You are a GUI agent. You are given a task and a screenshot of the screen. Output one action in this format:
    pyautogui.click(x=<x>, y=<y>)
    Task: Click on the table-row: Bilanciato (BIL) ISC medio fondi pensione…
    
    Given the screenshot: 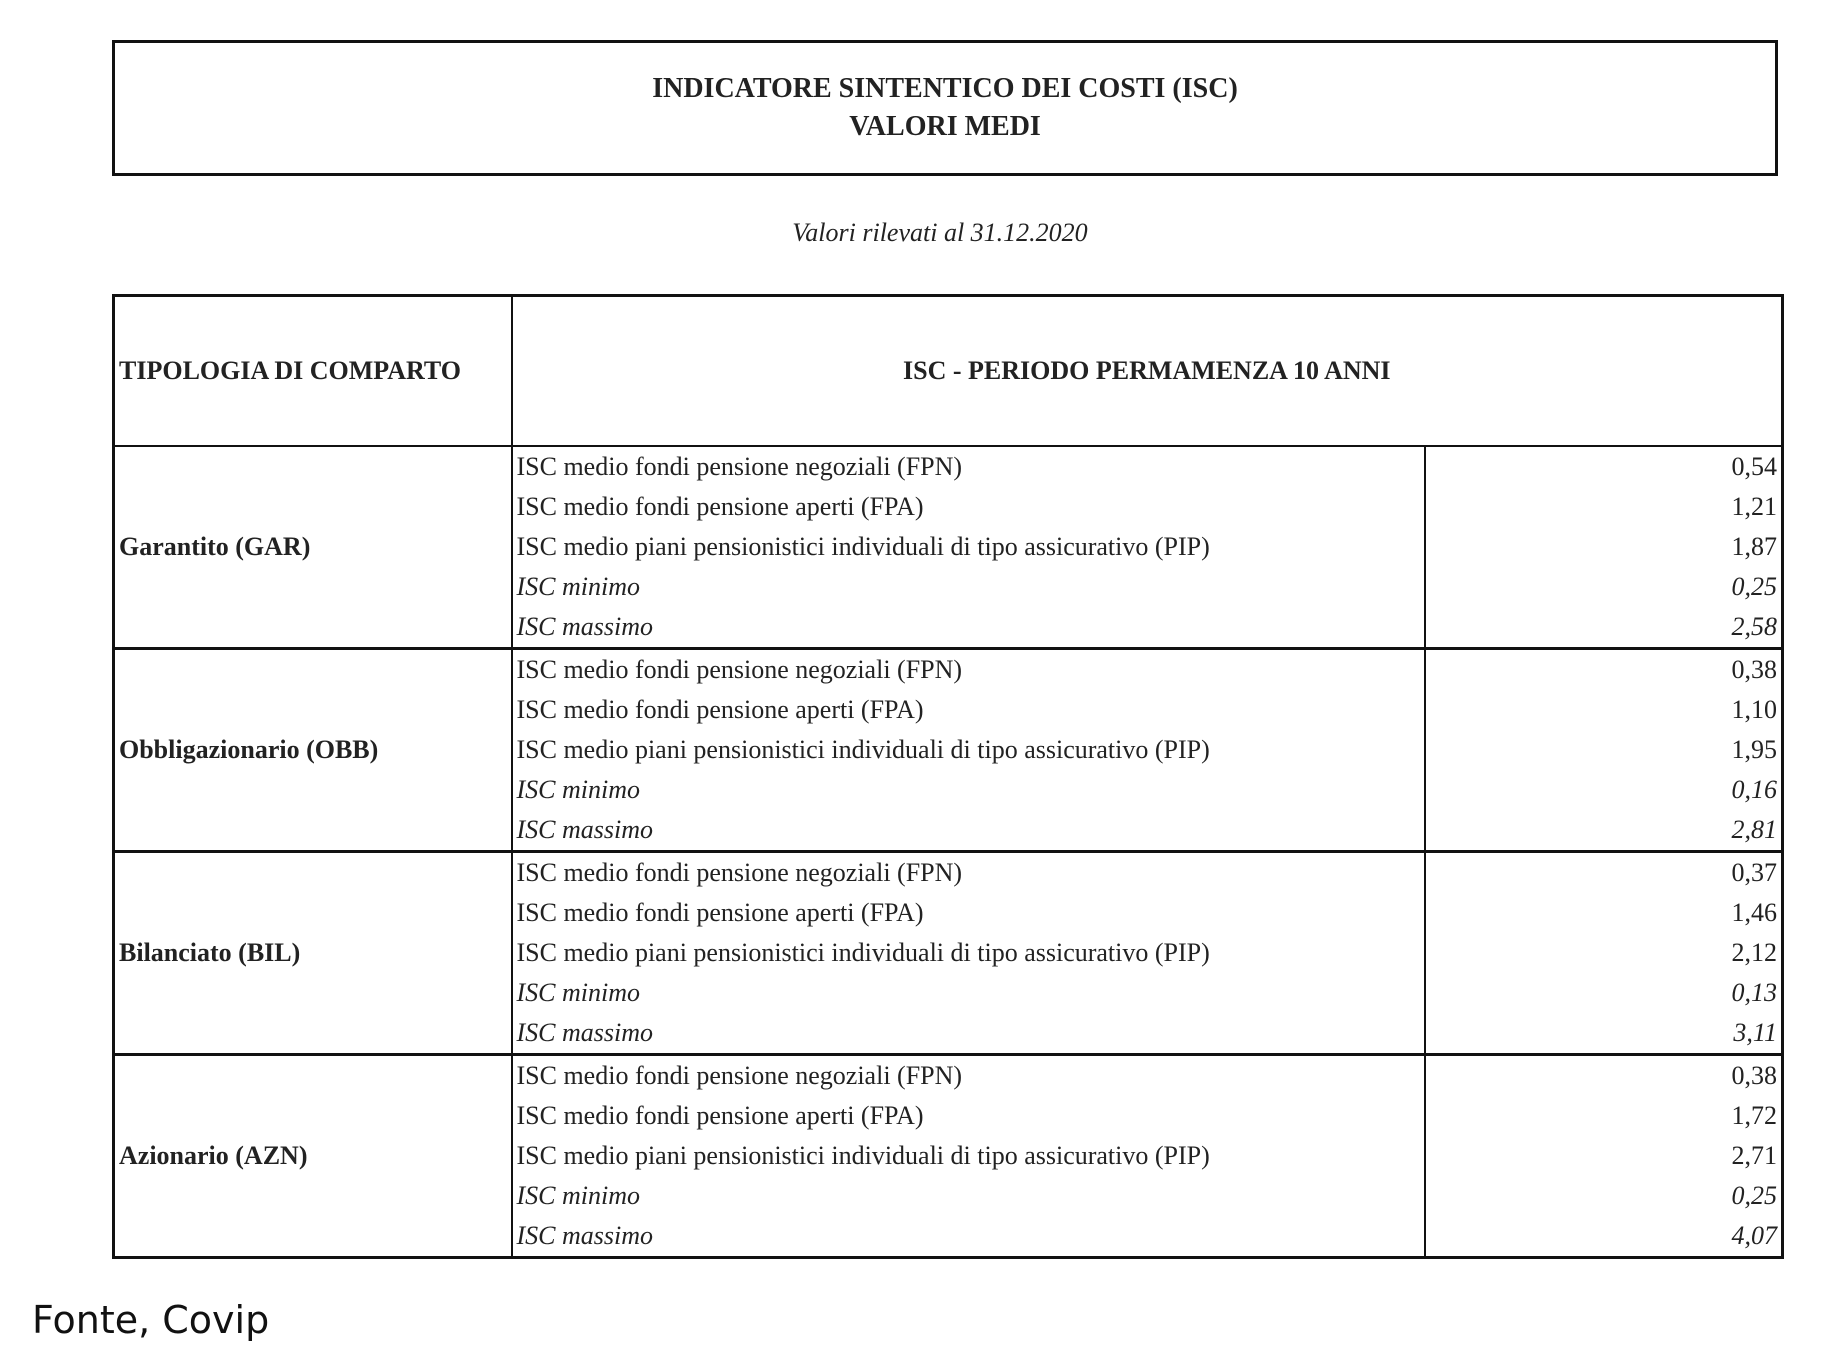 What is the action you would take?
    pyautogui.click(x=948, y=953)
    